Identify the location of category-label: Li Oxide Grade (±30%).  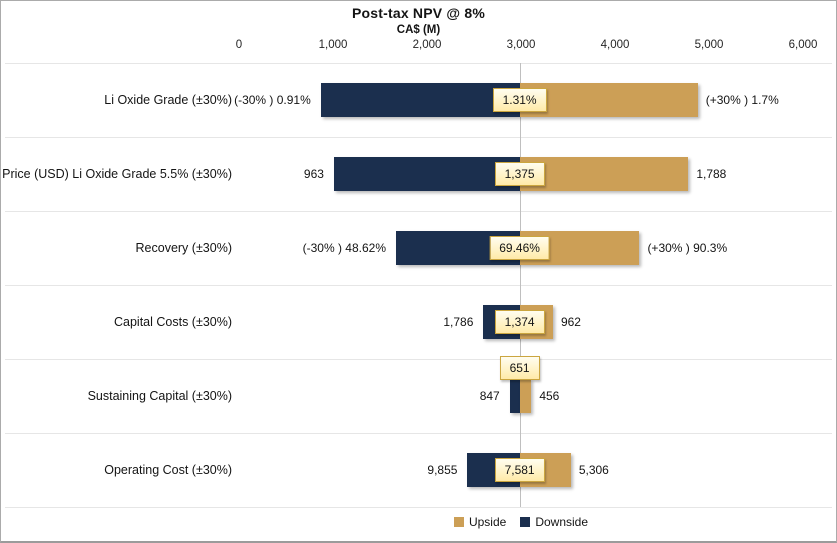
(168, 100).